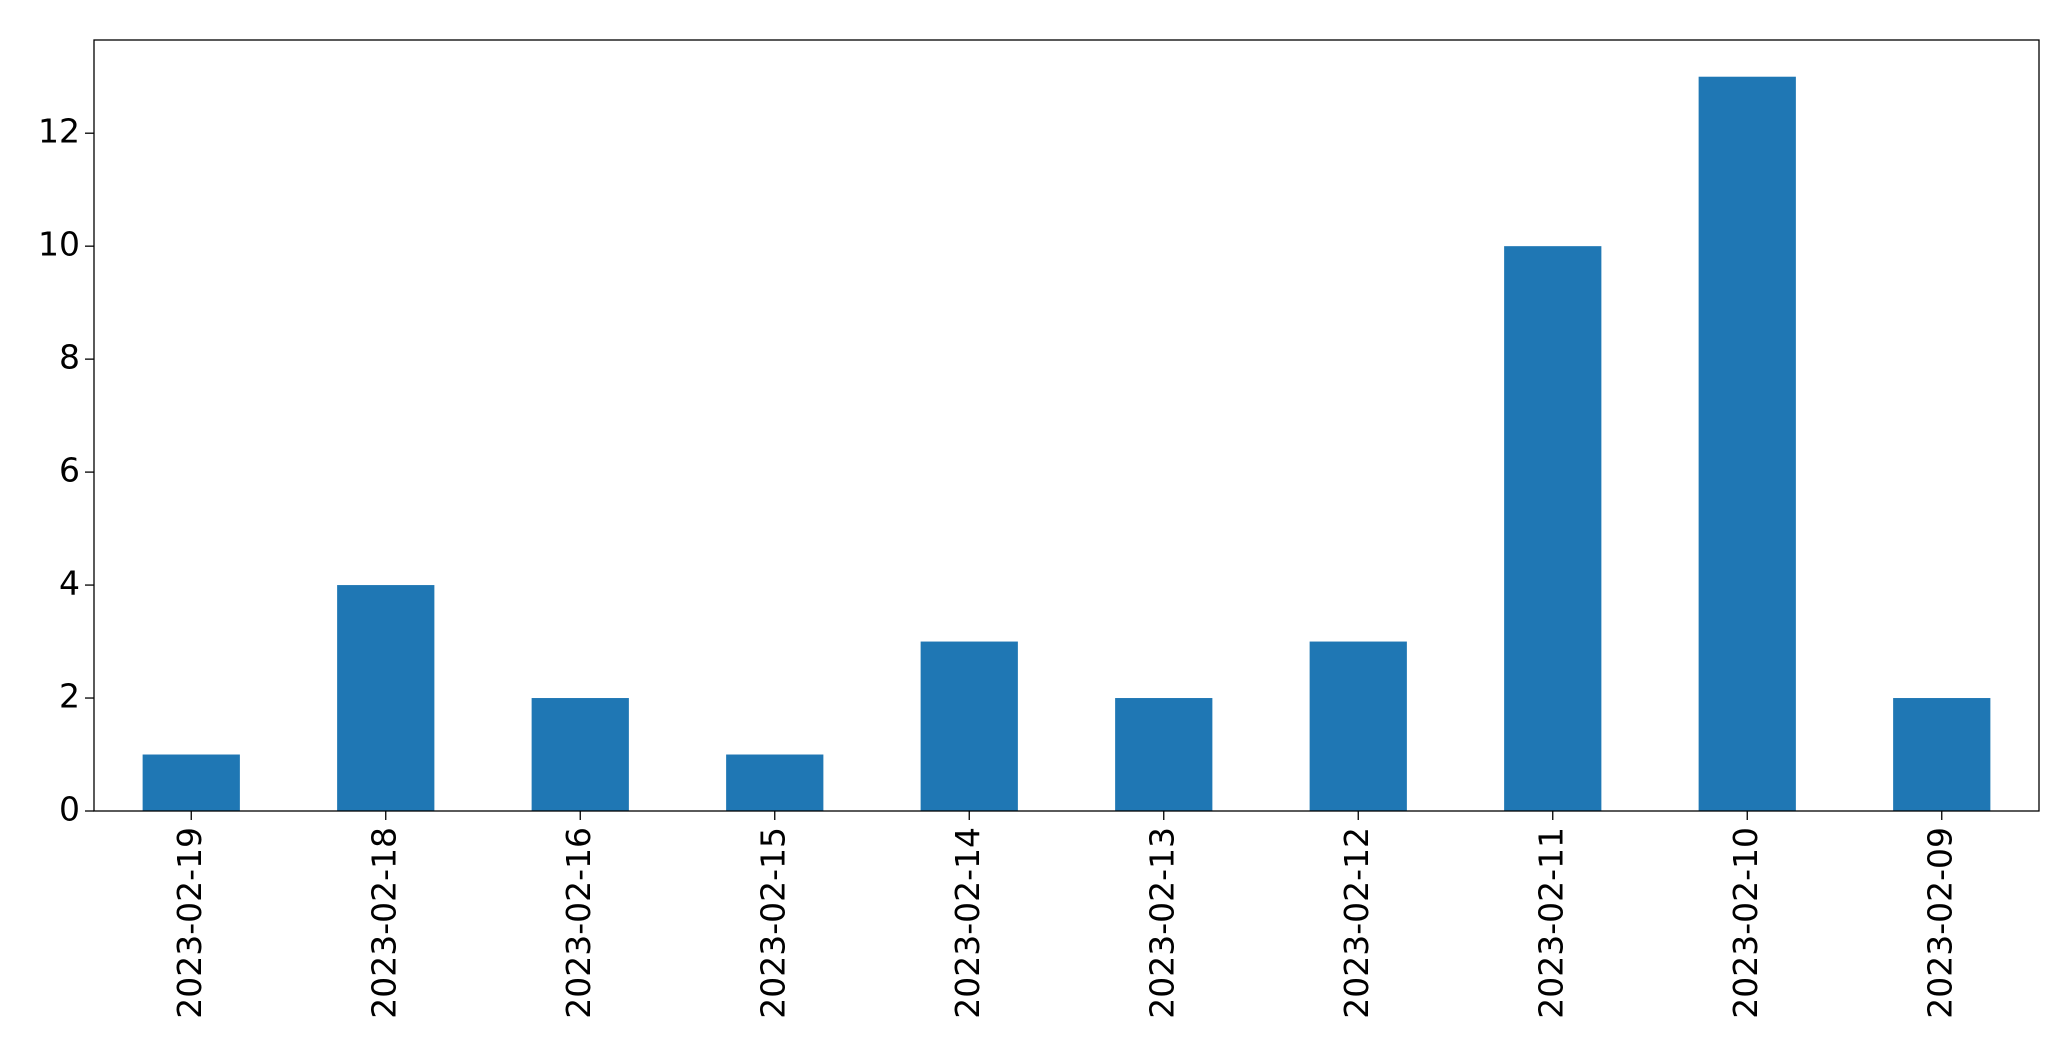  I want to click on y-tick-label: 12, so click(59, 131).